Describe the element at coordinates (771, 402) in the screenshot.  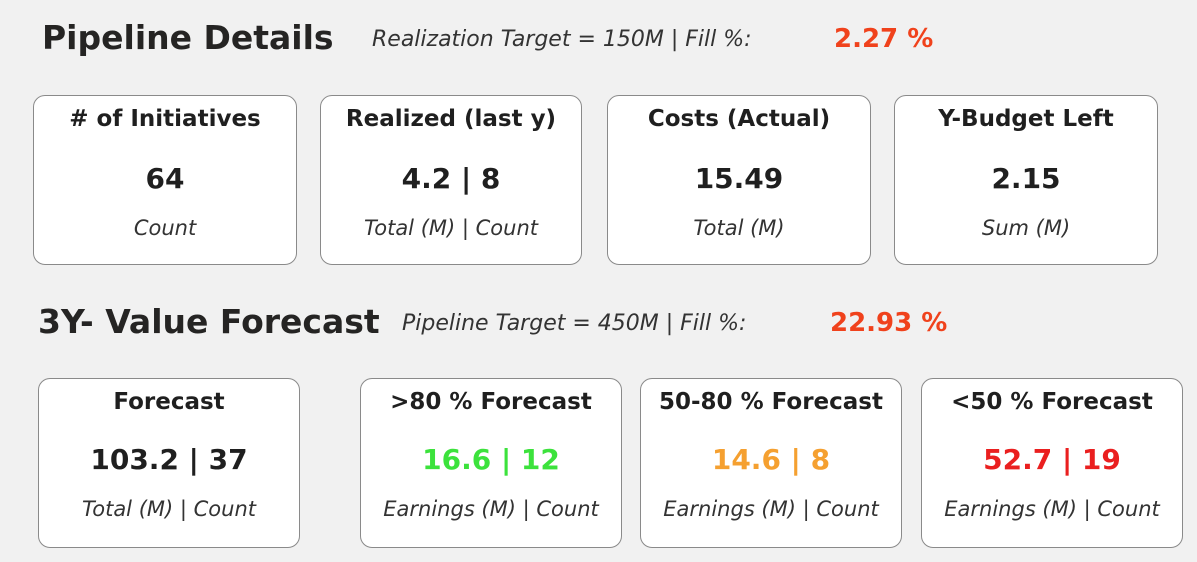
I see `card-label: 50-80 % Forecast` at that location.